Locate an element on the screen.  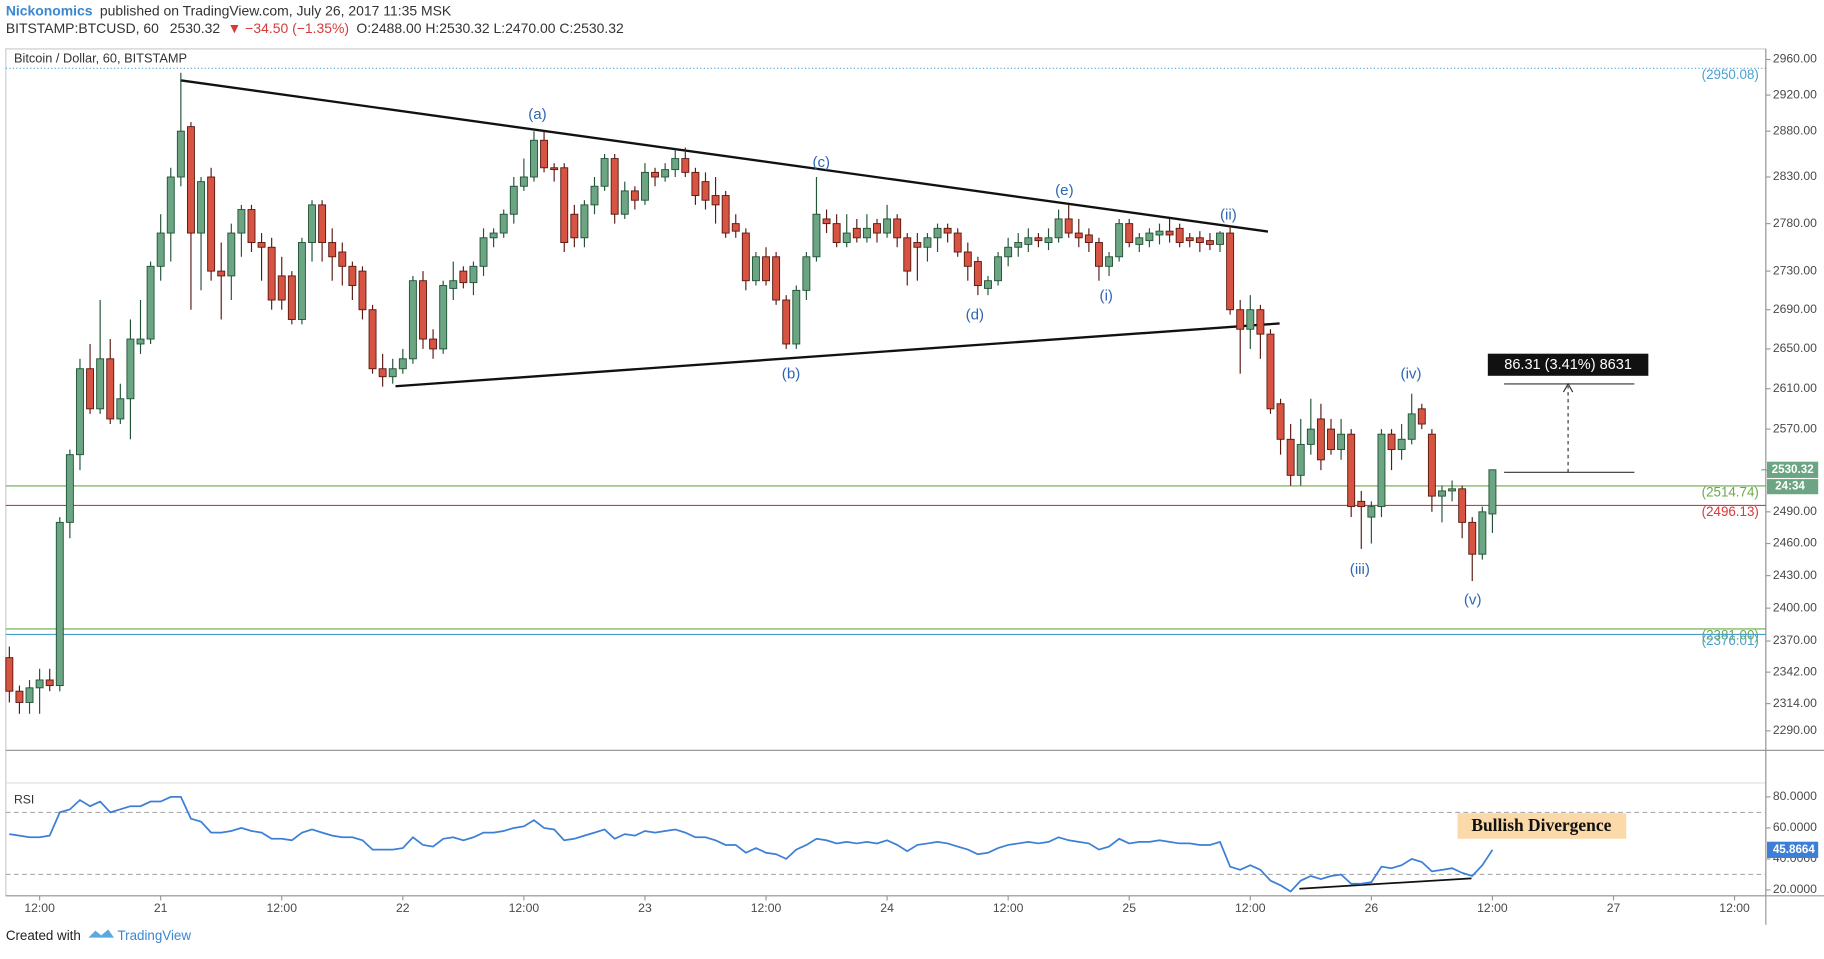
x-tick-label: 22 is located at coordinates (403, 908).